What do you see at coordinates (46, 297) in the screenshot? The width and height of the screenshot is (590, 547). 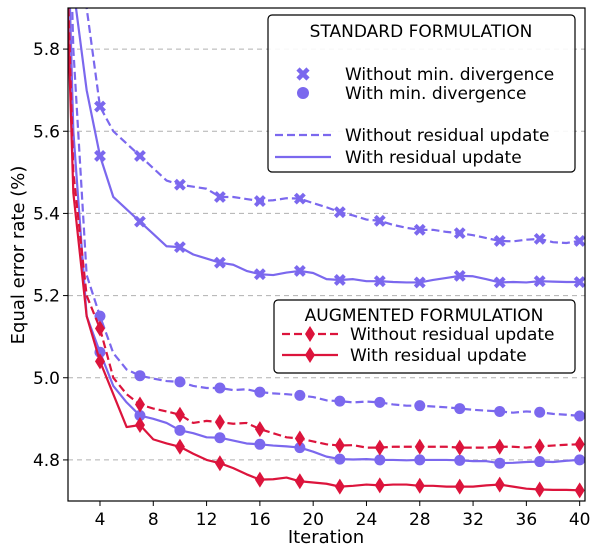 I see `y-tick-label: 5.2` at bounding box center [46, 297].